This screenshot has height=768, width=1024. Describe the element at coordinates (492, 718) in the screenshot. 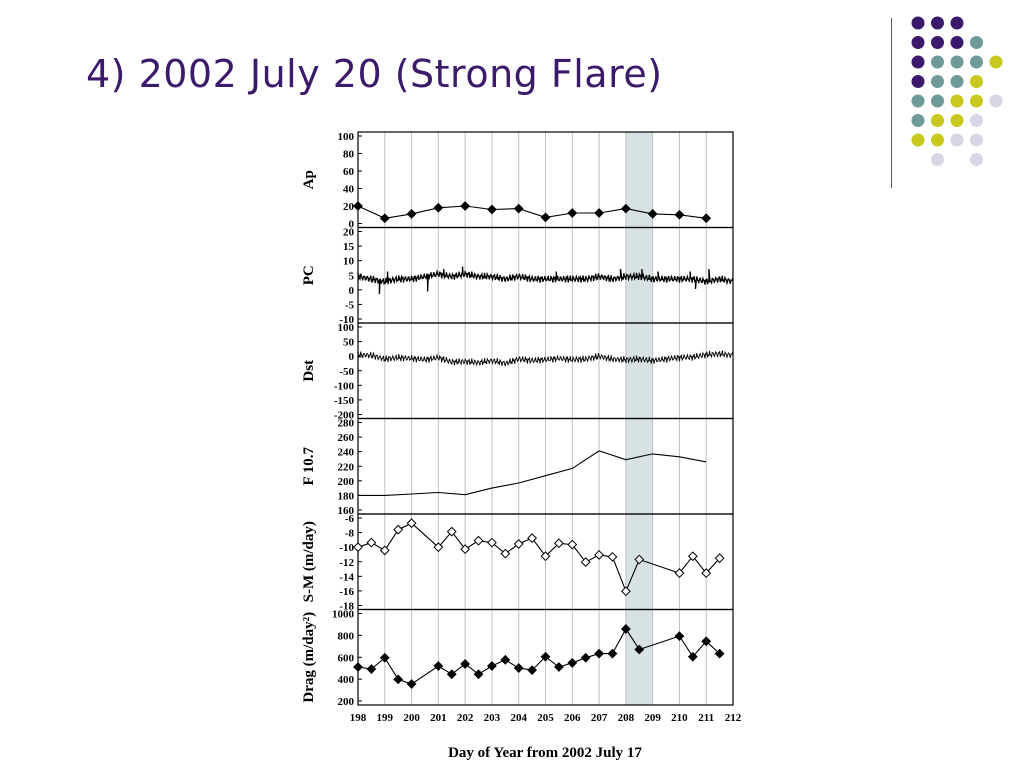

I see `x-tick-label: 203` at that location.